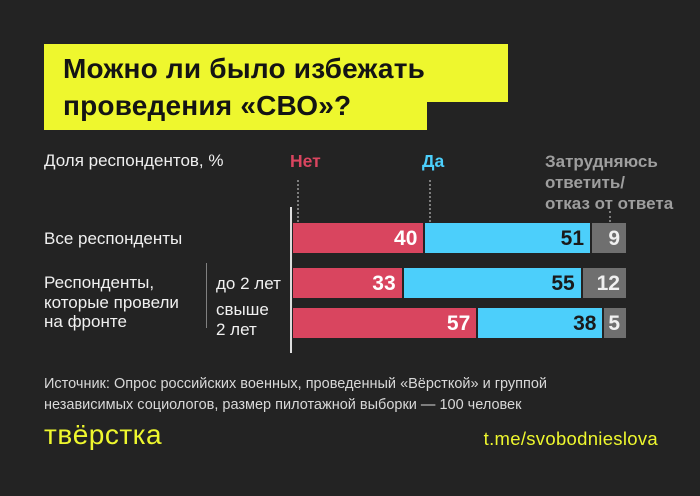  I want to click on bar-value: 57, so click(458, 323).